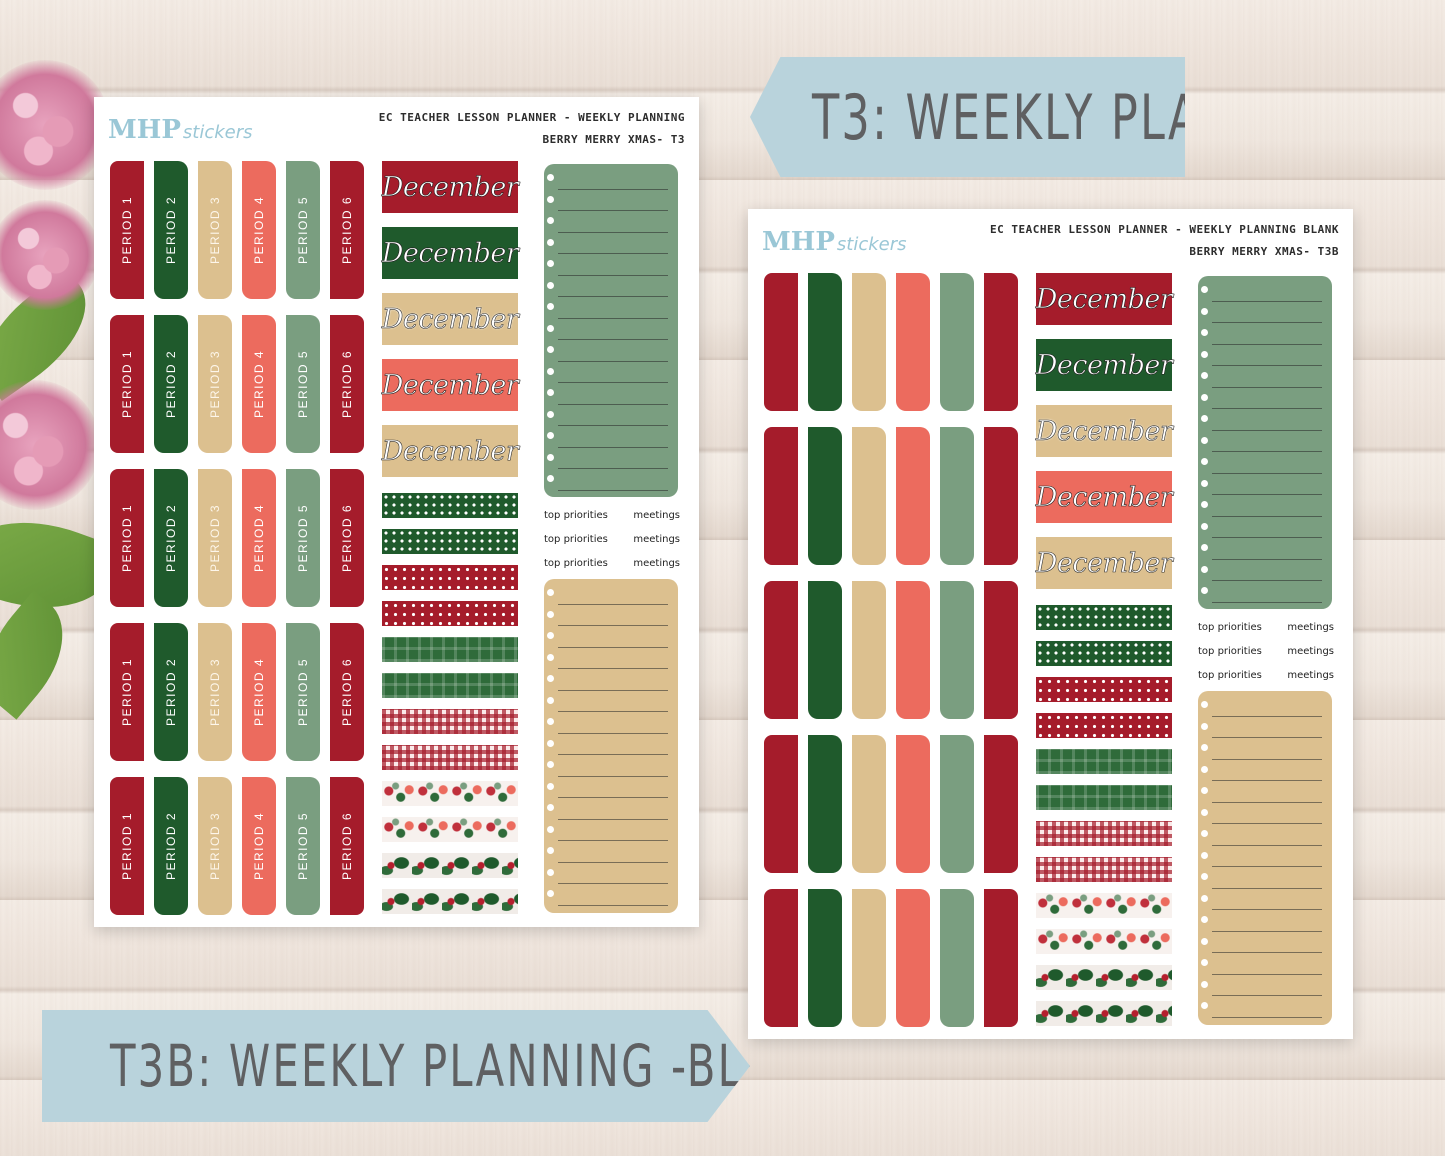  I want to click on sheet-subtitle: BERRY MERRY XMAS- T3, so click(613, 139).